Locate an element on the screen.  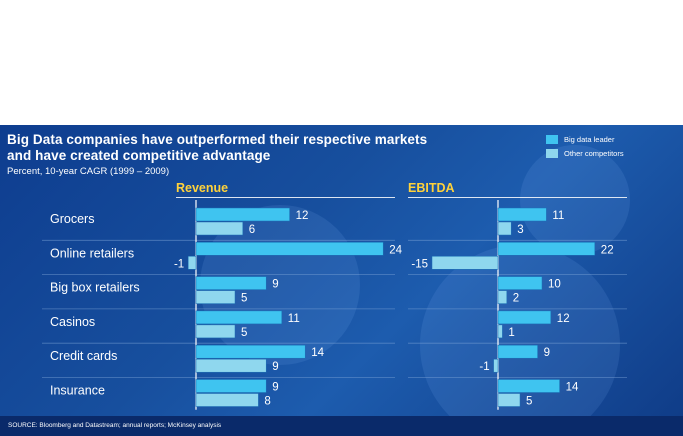
revenue-leader-online-retailers-value-label: 24 is located at coordinates (395, 250).